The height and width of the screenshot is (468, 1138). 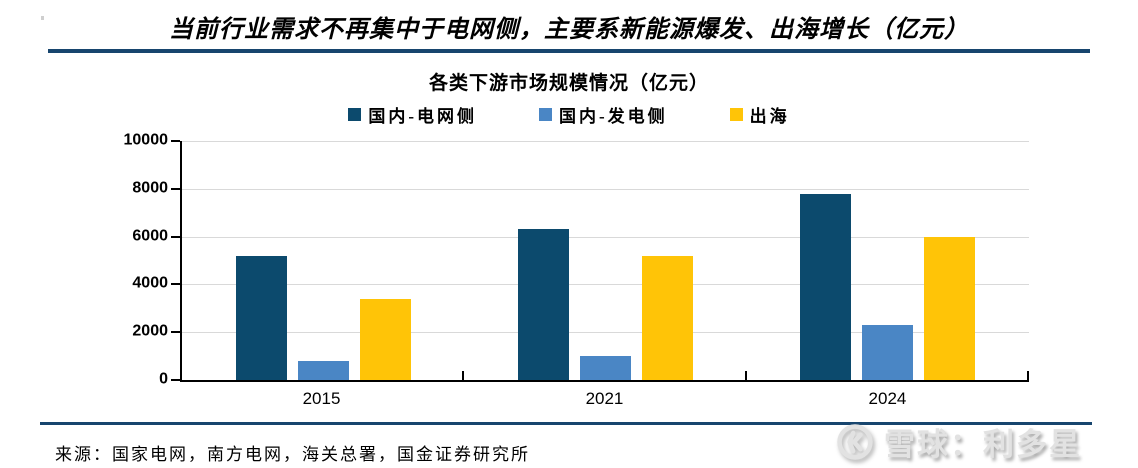 What do you see at coordinates (983, 444) in the screenshot?
I see `watermark-text: 雪球：利多星` at bounding box center [983, 444].